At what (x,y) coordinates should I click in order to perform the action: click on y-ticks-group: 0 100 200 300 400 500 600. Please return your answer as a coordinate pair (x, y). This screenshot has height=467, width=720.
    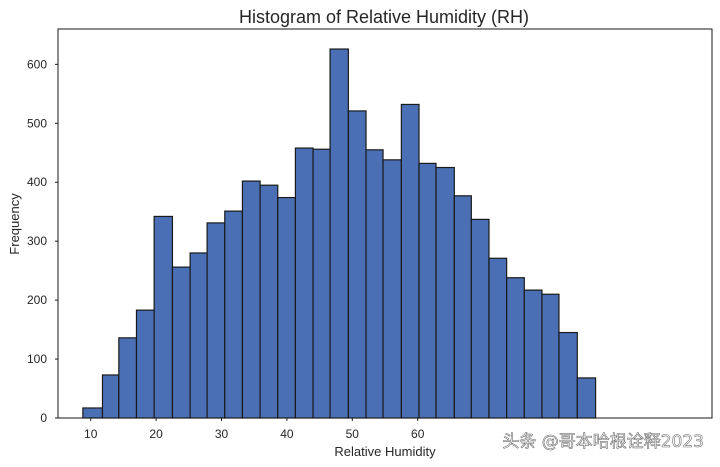
    Looking at the image, I should click on (42, 241).